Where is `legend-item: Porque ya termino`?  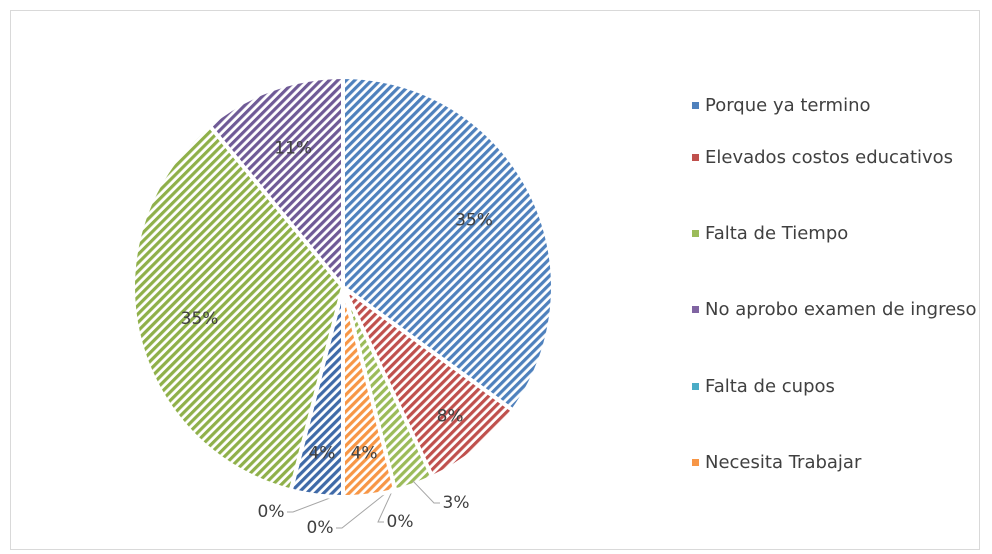 legend-item: Porque ya termino is located at coordinates (837, 105).